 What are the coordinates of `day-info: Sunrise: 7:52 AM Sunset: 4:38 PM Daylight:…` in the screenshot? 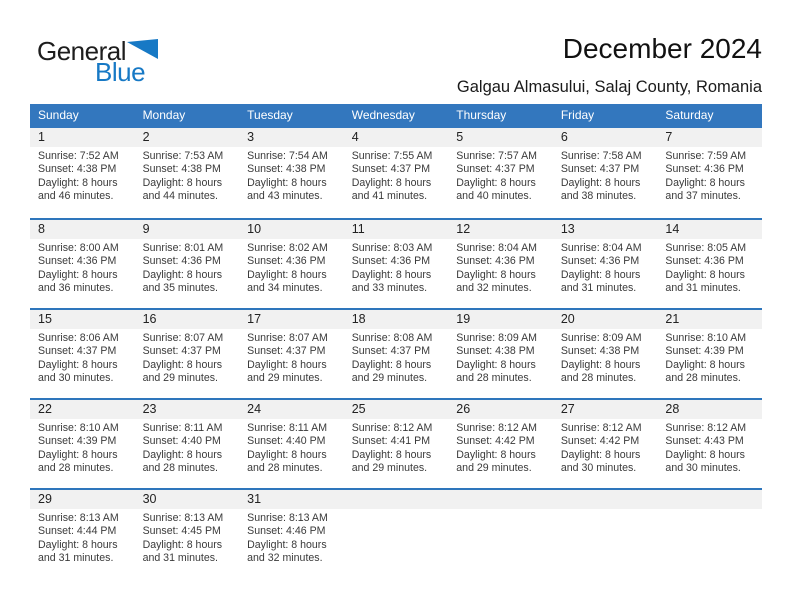 It's located at (82, 175).